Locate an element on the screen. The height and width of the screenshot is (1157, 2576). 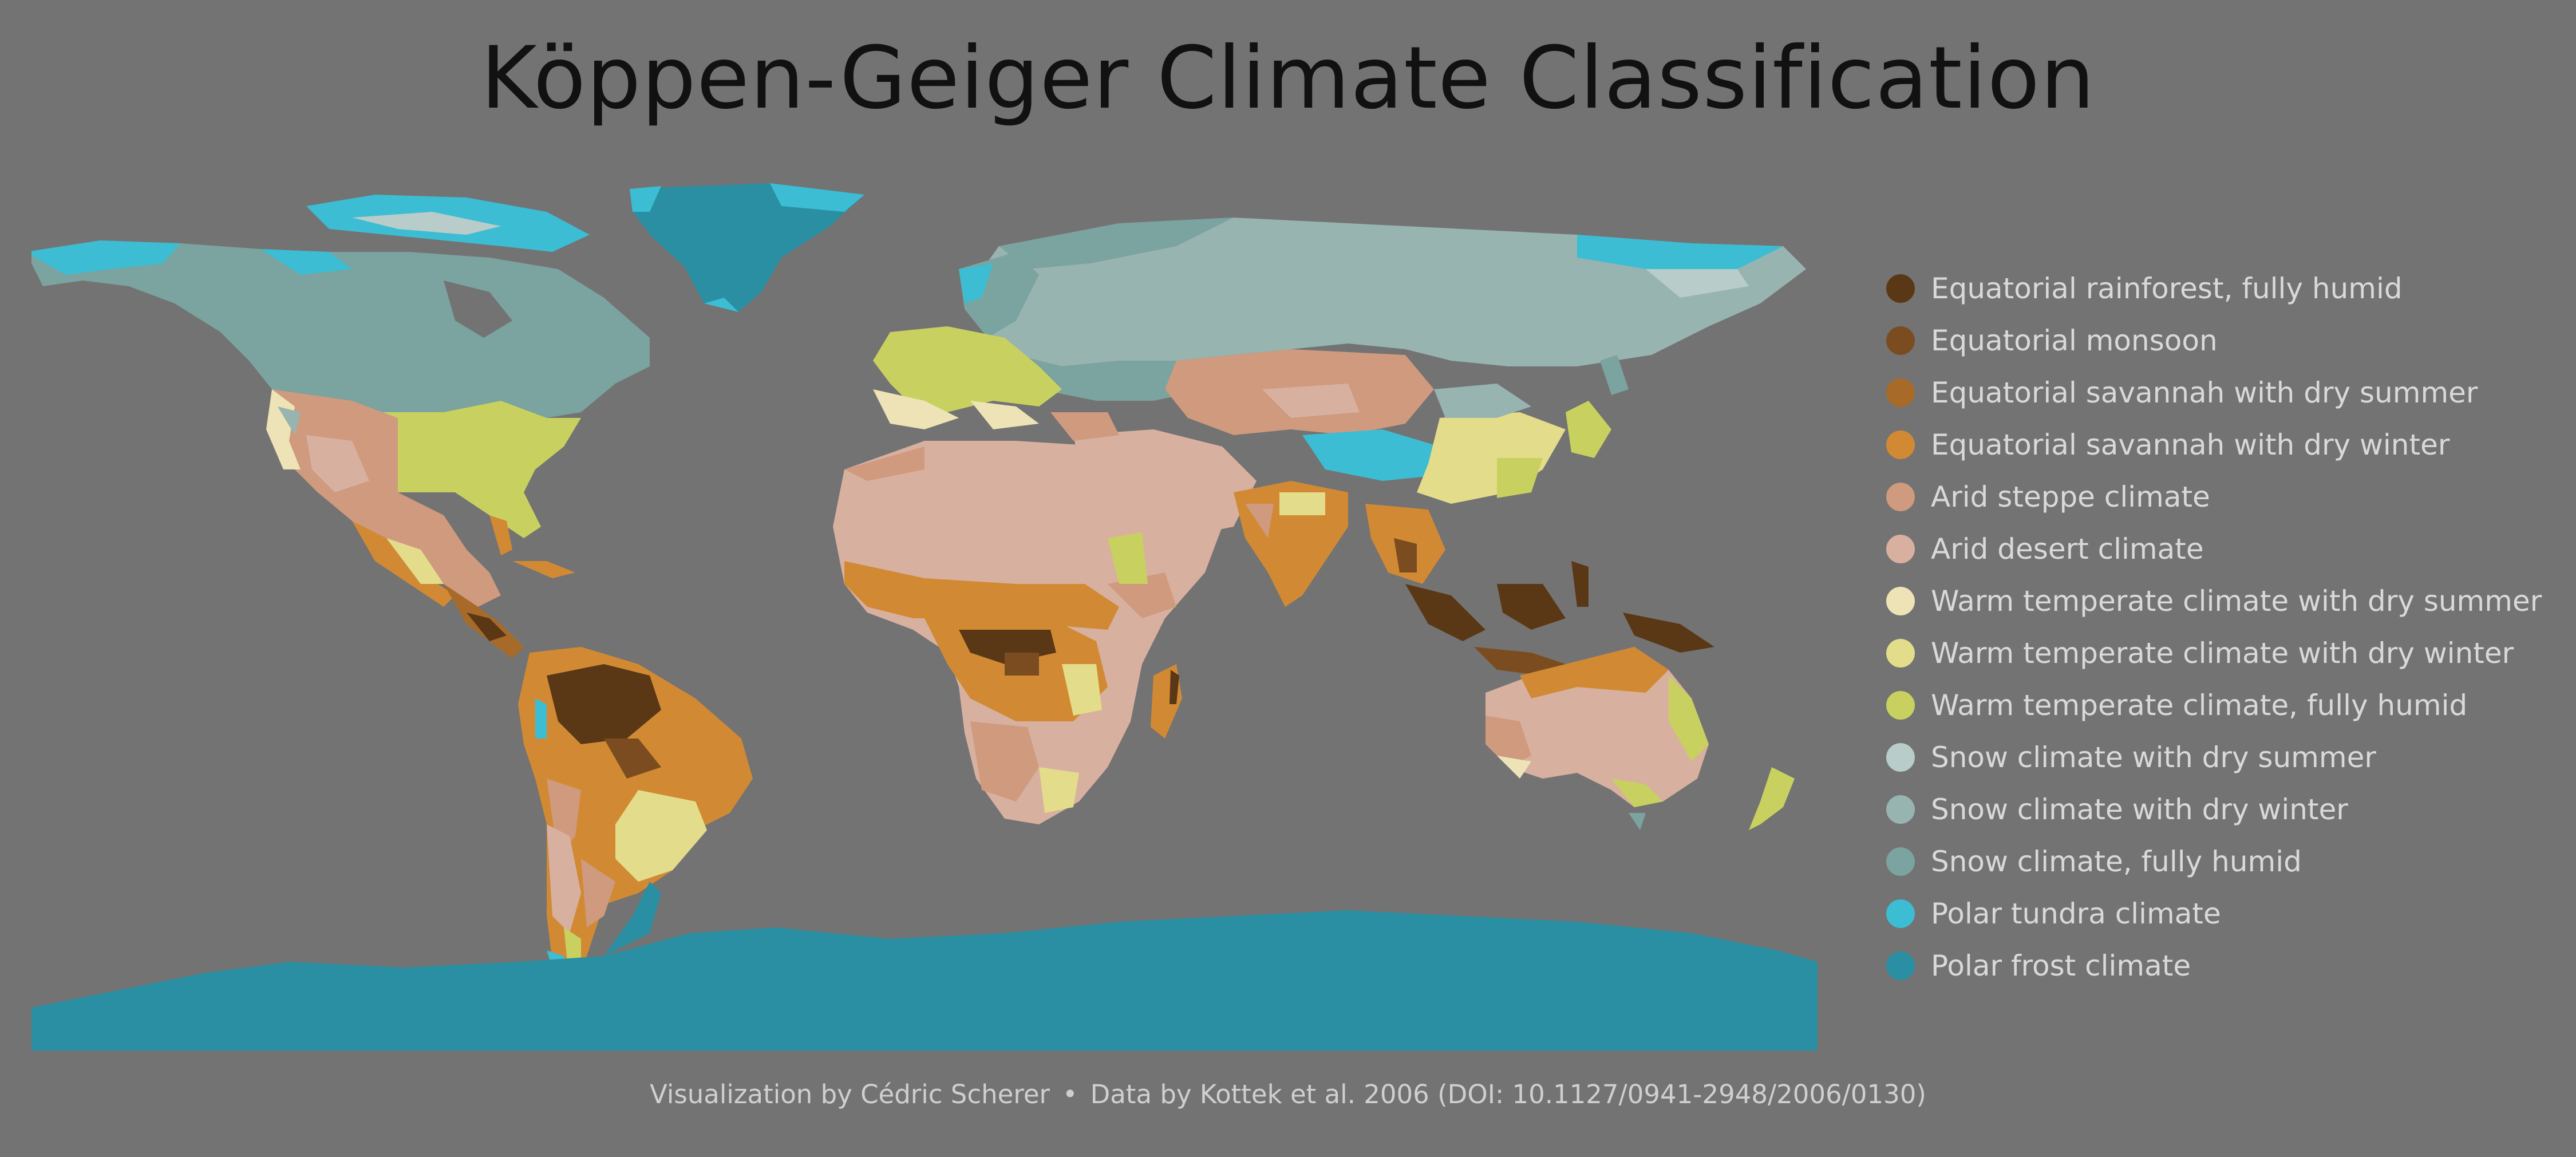
legend-label: Warm temperate climate, fully humid is located at coordinates (2199, 705).